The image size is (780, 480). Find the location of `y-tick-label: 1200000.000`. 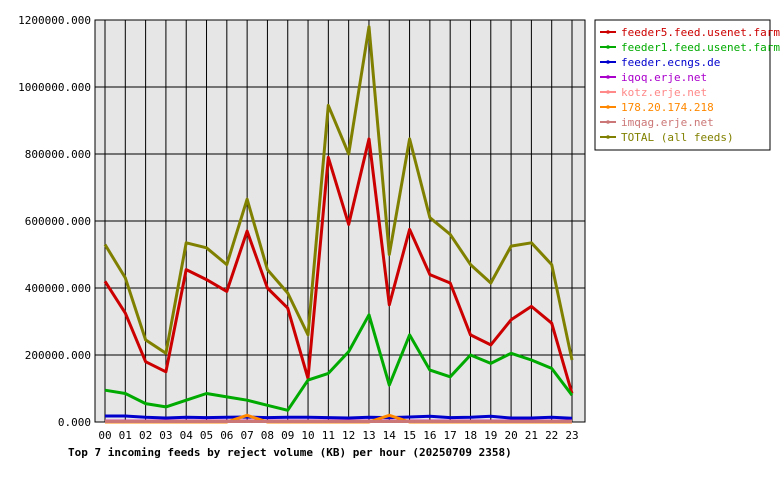

y-tick-label: 1200000.000 is located at coordinates (54, 20).